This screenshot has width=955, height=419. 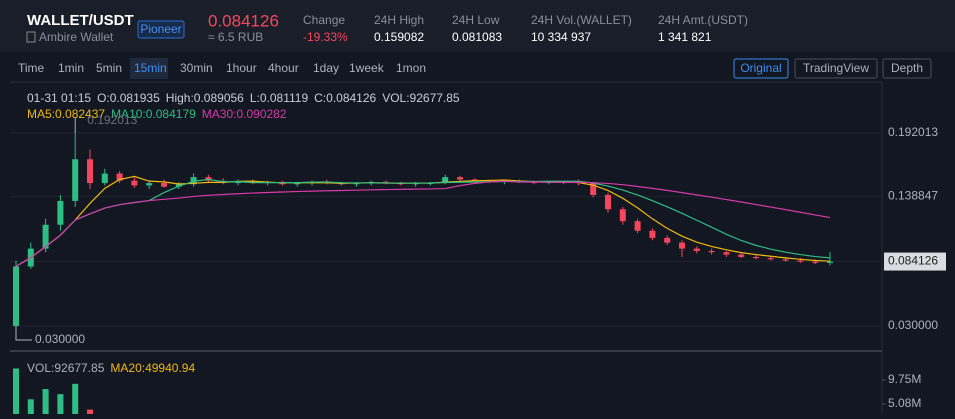 What do you see at coordinates (76, 37) in the screenshot?
I see `wallet-name: Ambire Wallet` at bounding box center [76, 37].